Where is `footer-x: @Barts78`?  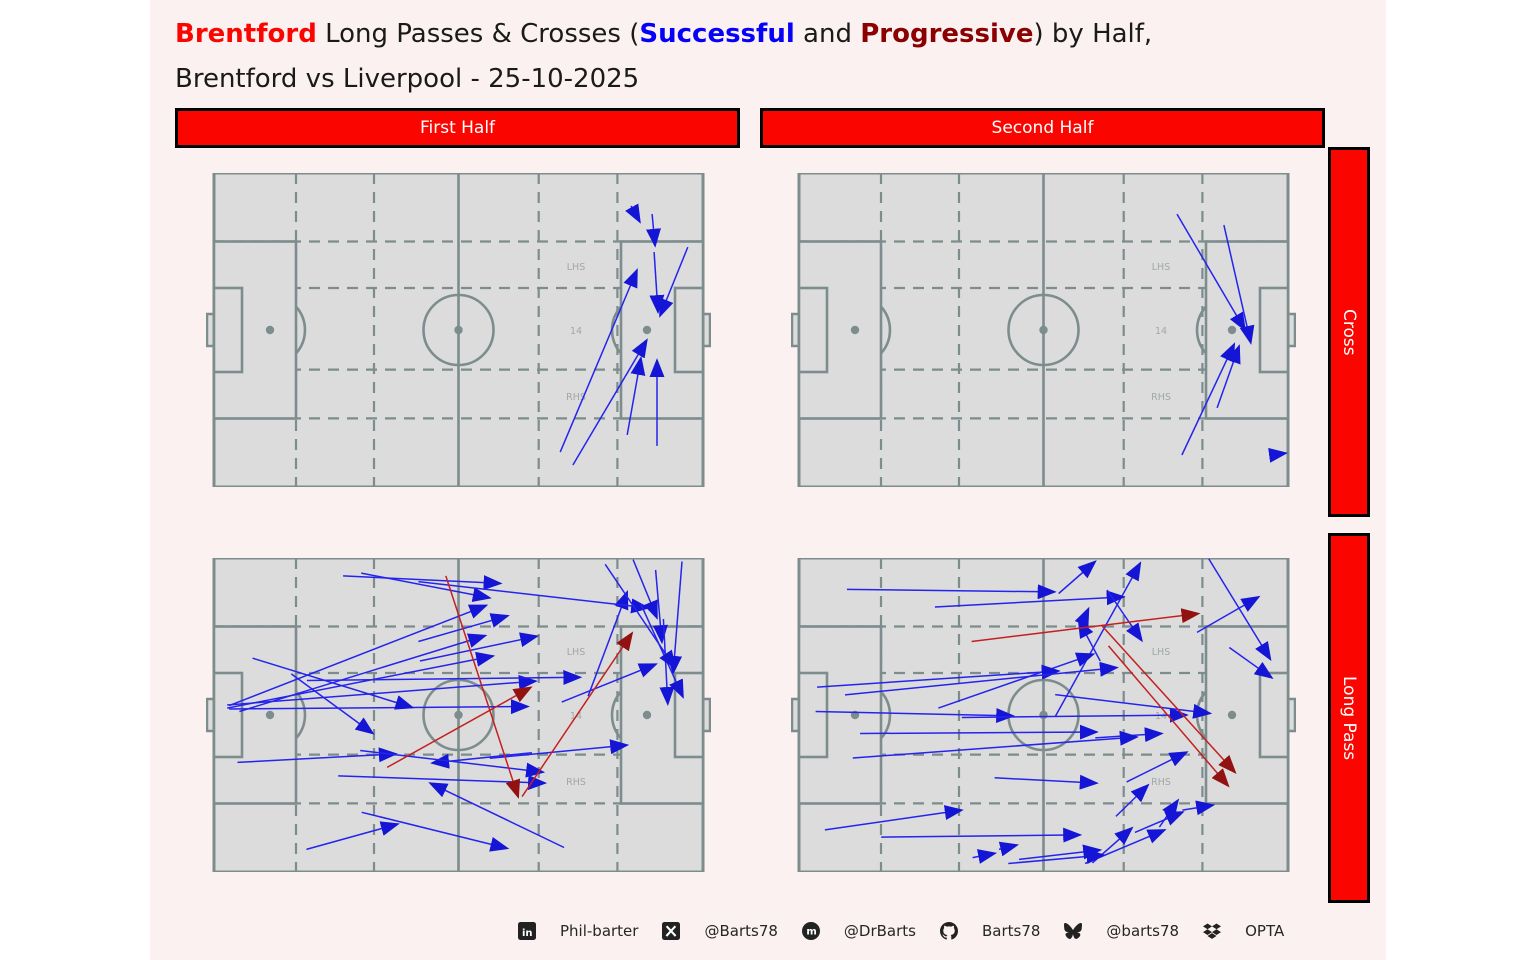
footer-x: @Barts78 is located at coordinates (720, 931).